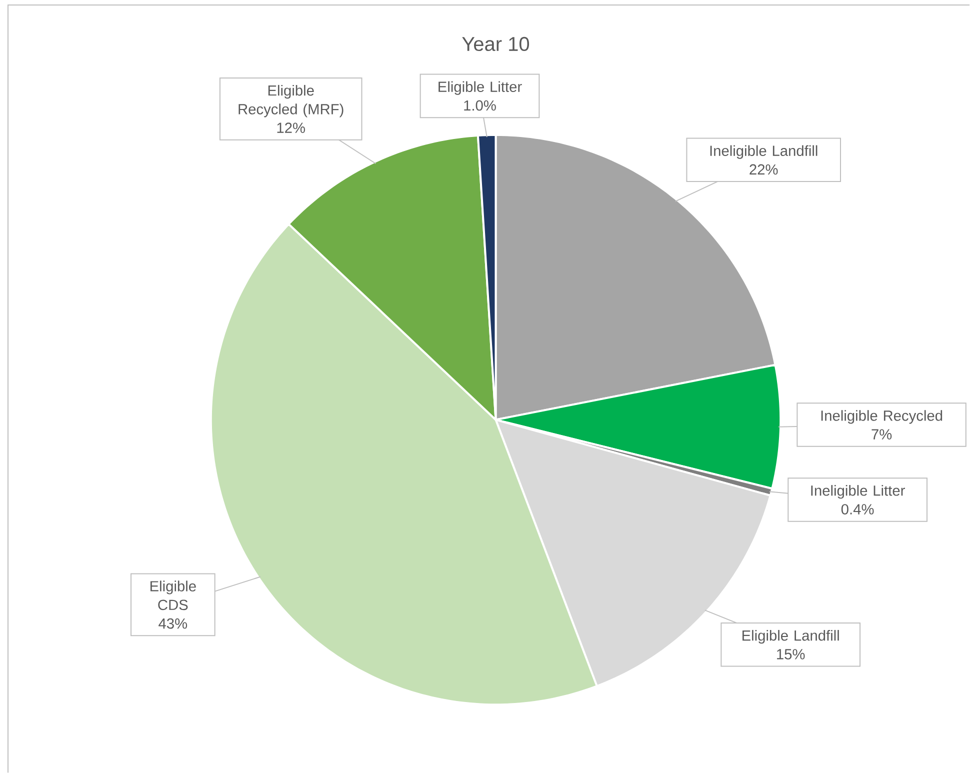  Describe the element at coordinates (291, 101) in the screenshot. I see `slice-label: Eligible Recycled (MRF)` at that location.